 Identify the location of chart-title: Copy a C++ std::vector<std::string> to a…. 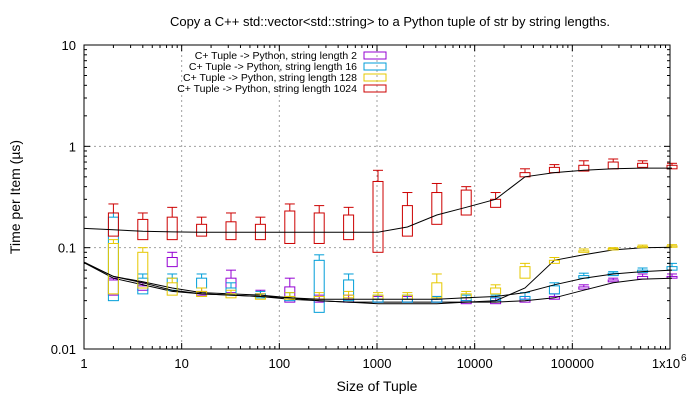
(390, 21).